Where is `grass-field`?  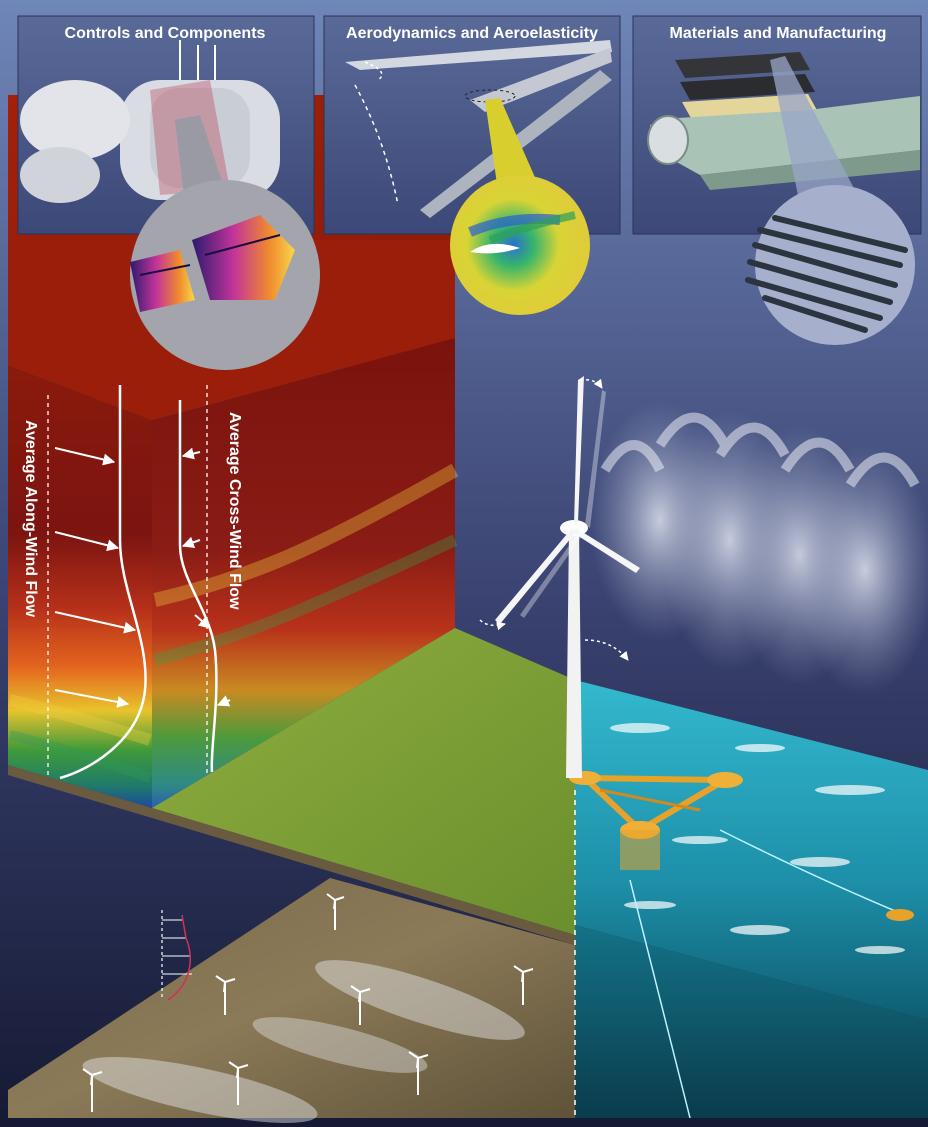 grass-field is located at coordinates (363, 781).